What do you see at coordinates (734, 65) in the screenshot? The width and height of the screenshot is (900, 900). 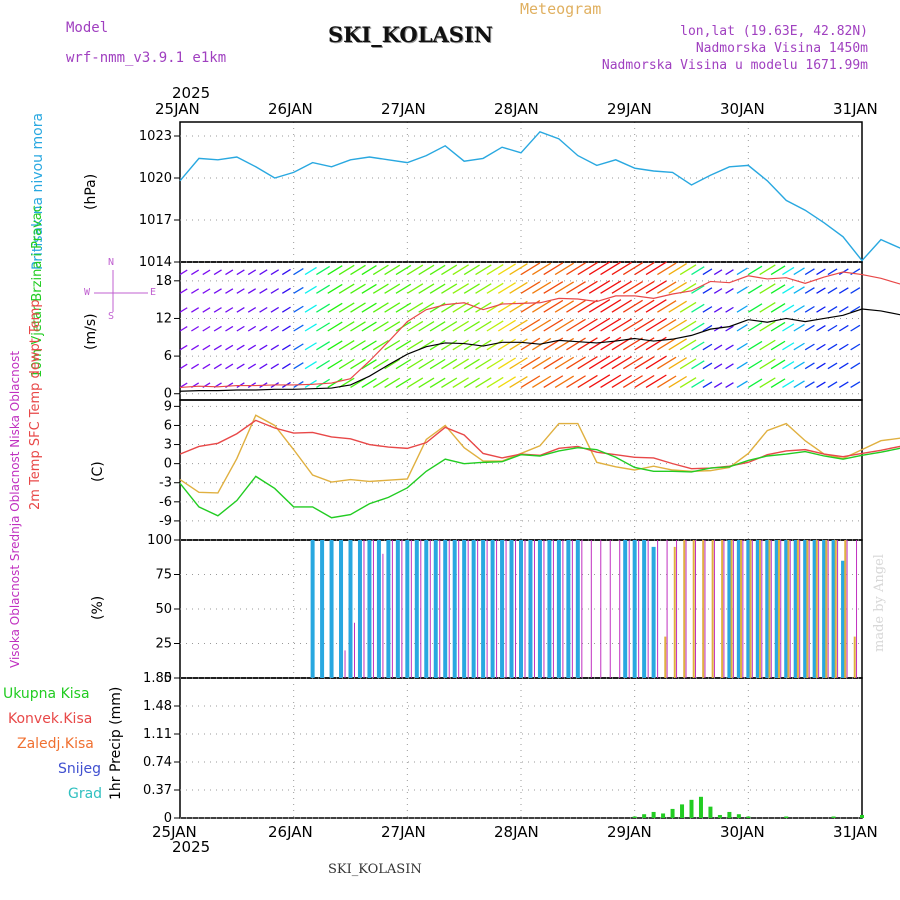 I see `model-altitude-label: Nadmorska Visina u modelu 1671.99m` at bounding box center [734, 65].